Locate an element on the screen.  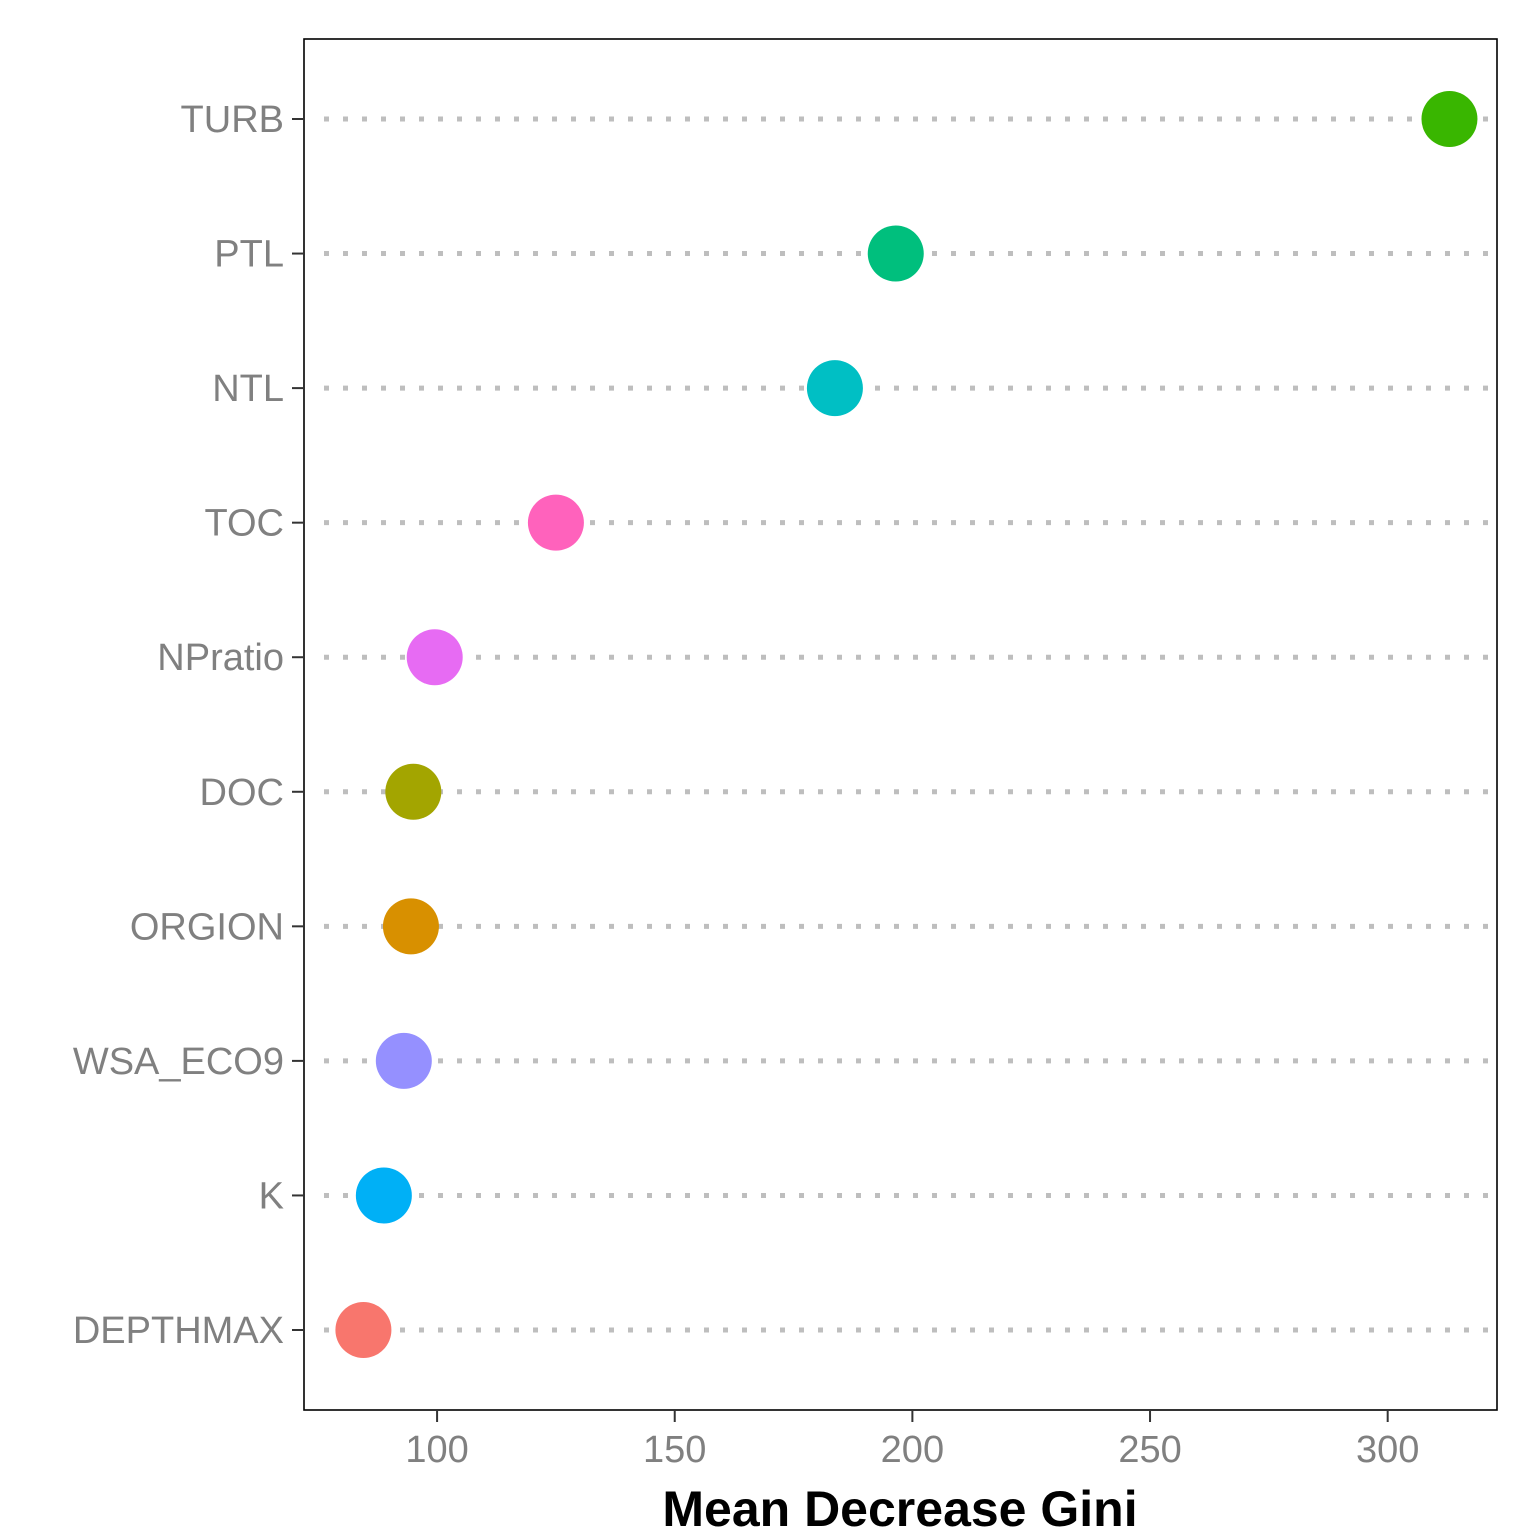
x-tick-label-300: 300 is located at coordinates (1387, 1450).